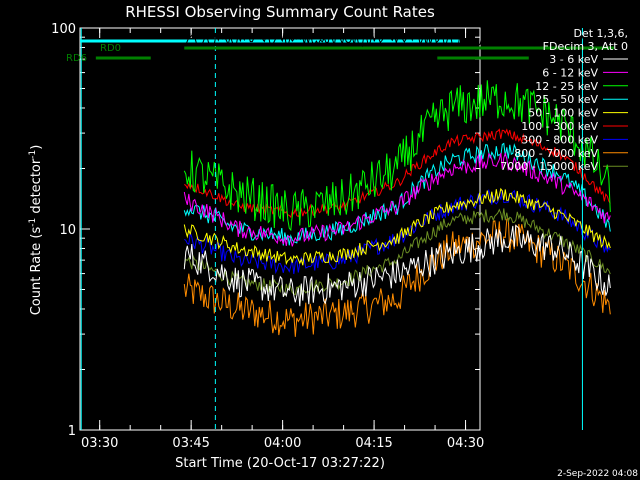 This screenshot has height=480, width=640. Describe the element at coordinates (566, 99) in the screenshot. I see `legend-label: 25 - 50 keV` at that location.